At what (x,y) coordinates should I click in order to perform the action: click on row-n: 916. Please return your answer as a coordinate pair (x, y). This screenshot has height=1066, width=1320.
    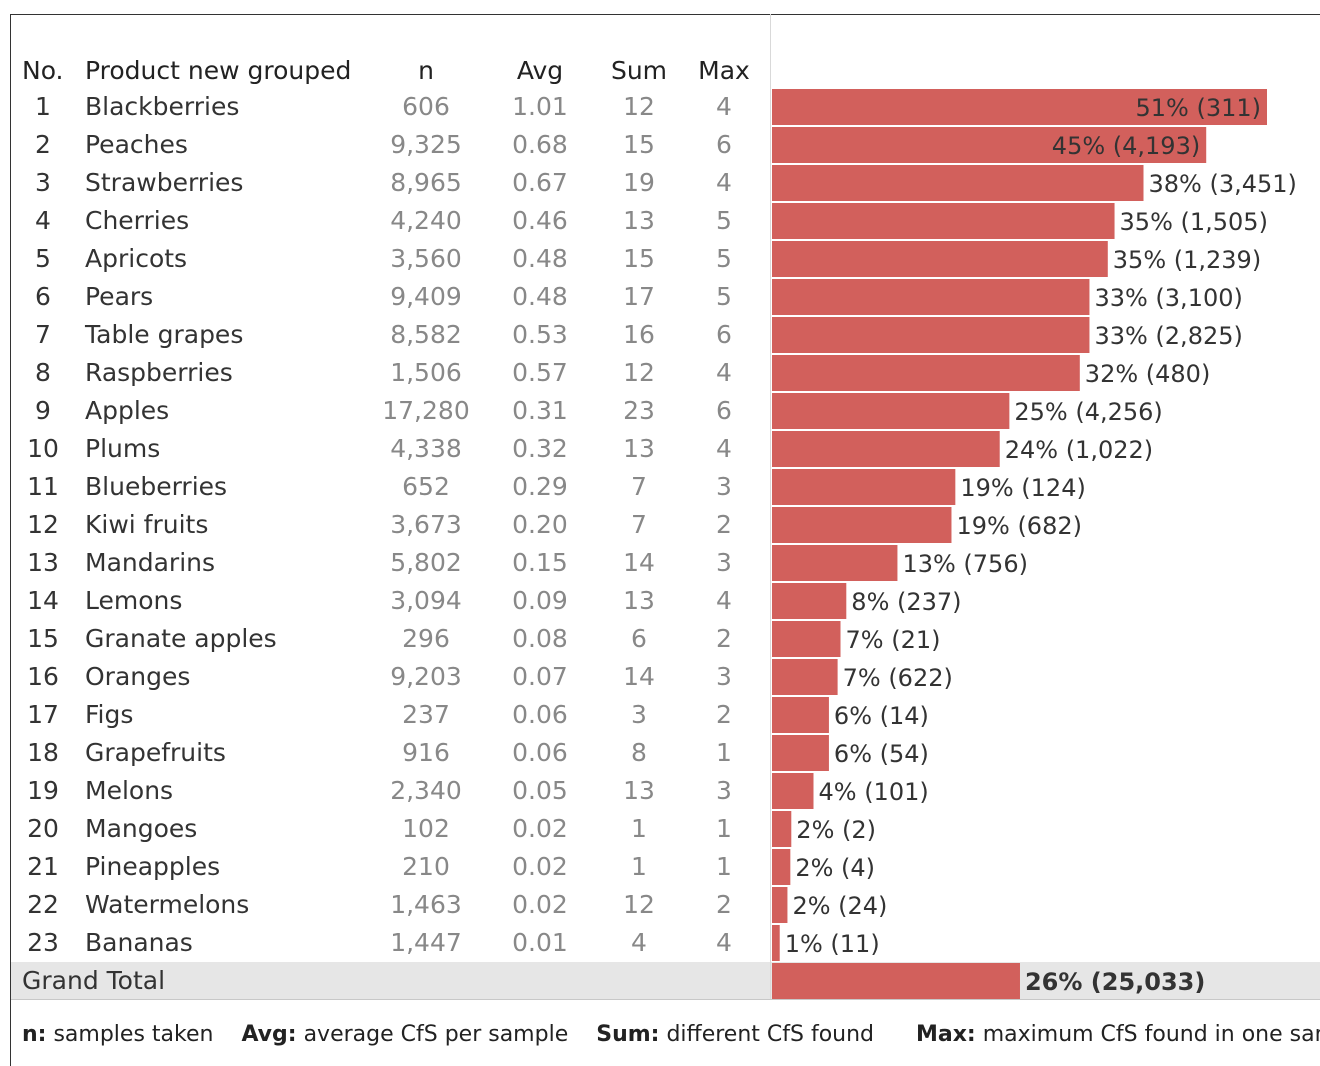
    Looking at the image, I should click on (426, 752).